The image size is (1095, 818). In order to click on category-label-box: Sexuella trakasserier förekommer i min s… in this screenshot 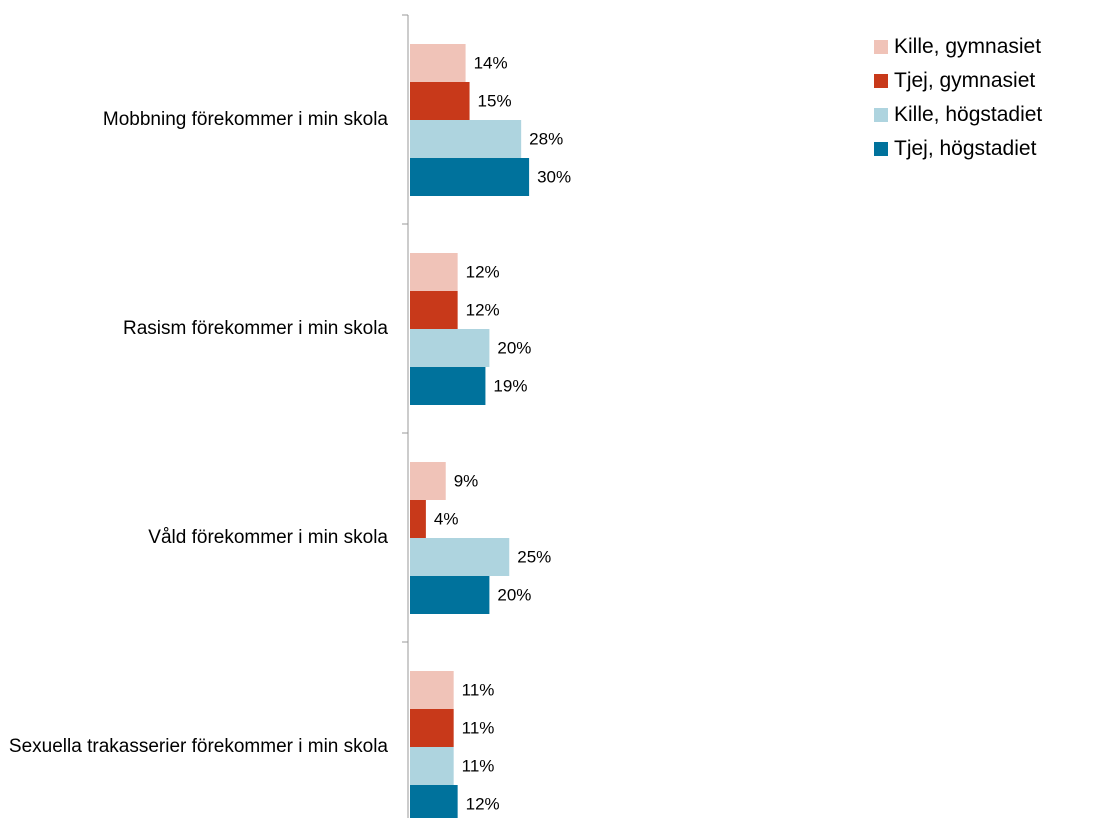, I will do `click(195, 747)`.